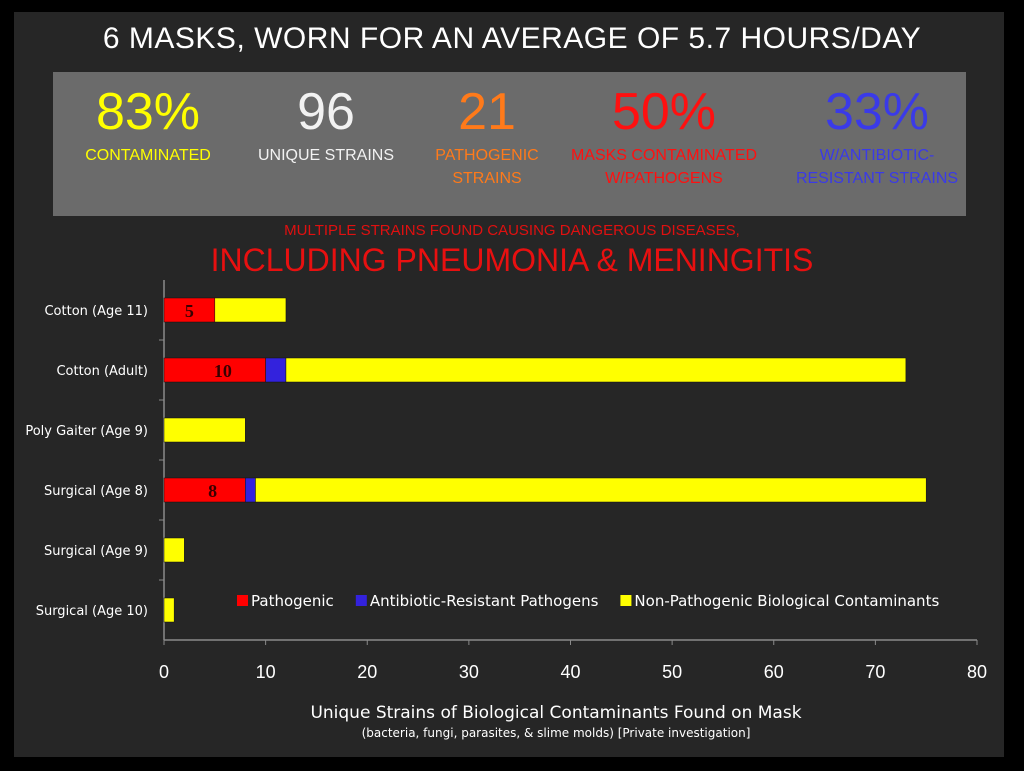 This screenshot has height=771, width=1024. Describe the element at coordinates (102, 371) in the screenshot. I see `category-label: Cotton (Adult)` at that location.